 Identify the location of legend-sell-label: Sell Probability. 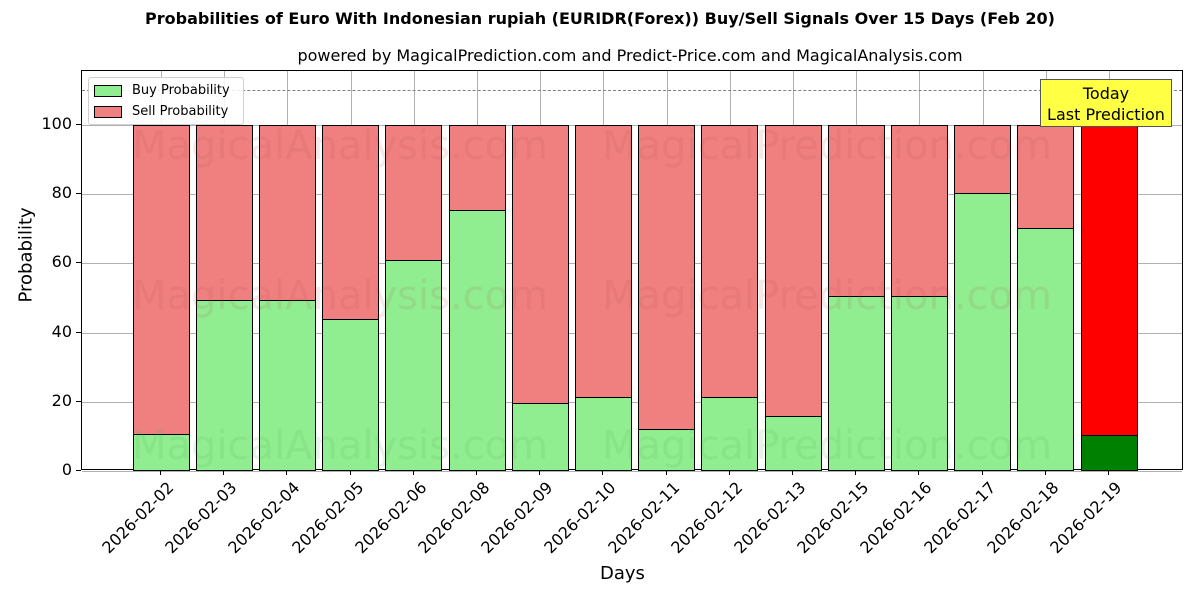
(180, 111).